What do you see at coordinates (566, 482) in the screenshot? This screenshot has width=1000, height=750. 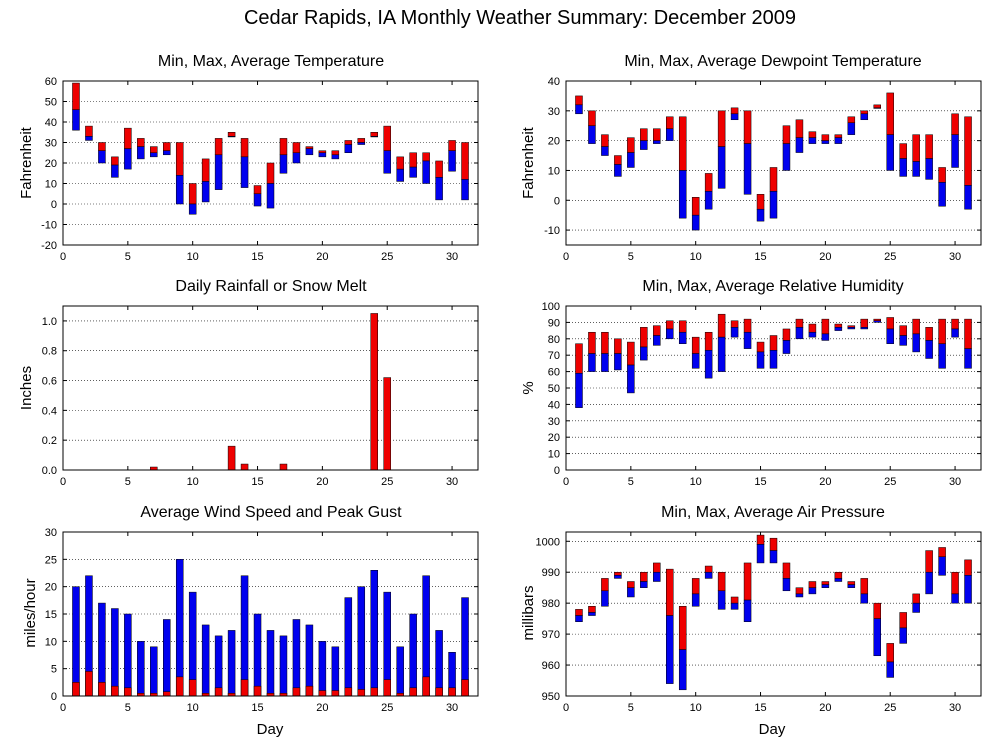 I see `humidity-xtick-label: 0` at bounding box center [566, 482].